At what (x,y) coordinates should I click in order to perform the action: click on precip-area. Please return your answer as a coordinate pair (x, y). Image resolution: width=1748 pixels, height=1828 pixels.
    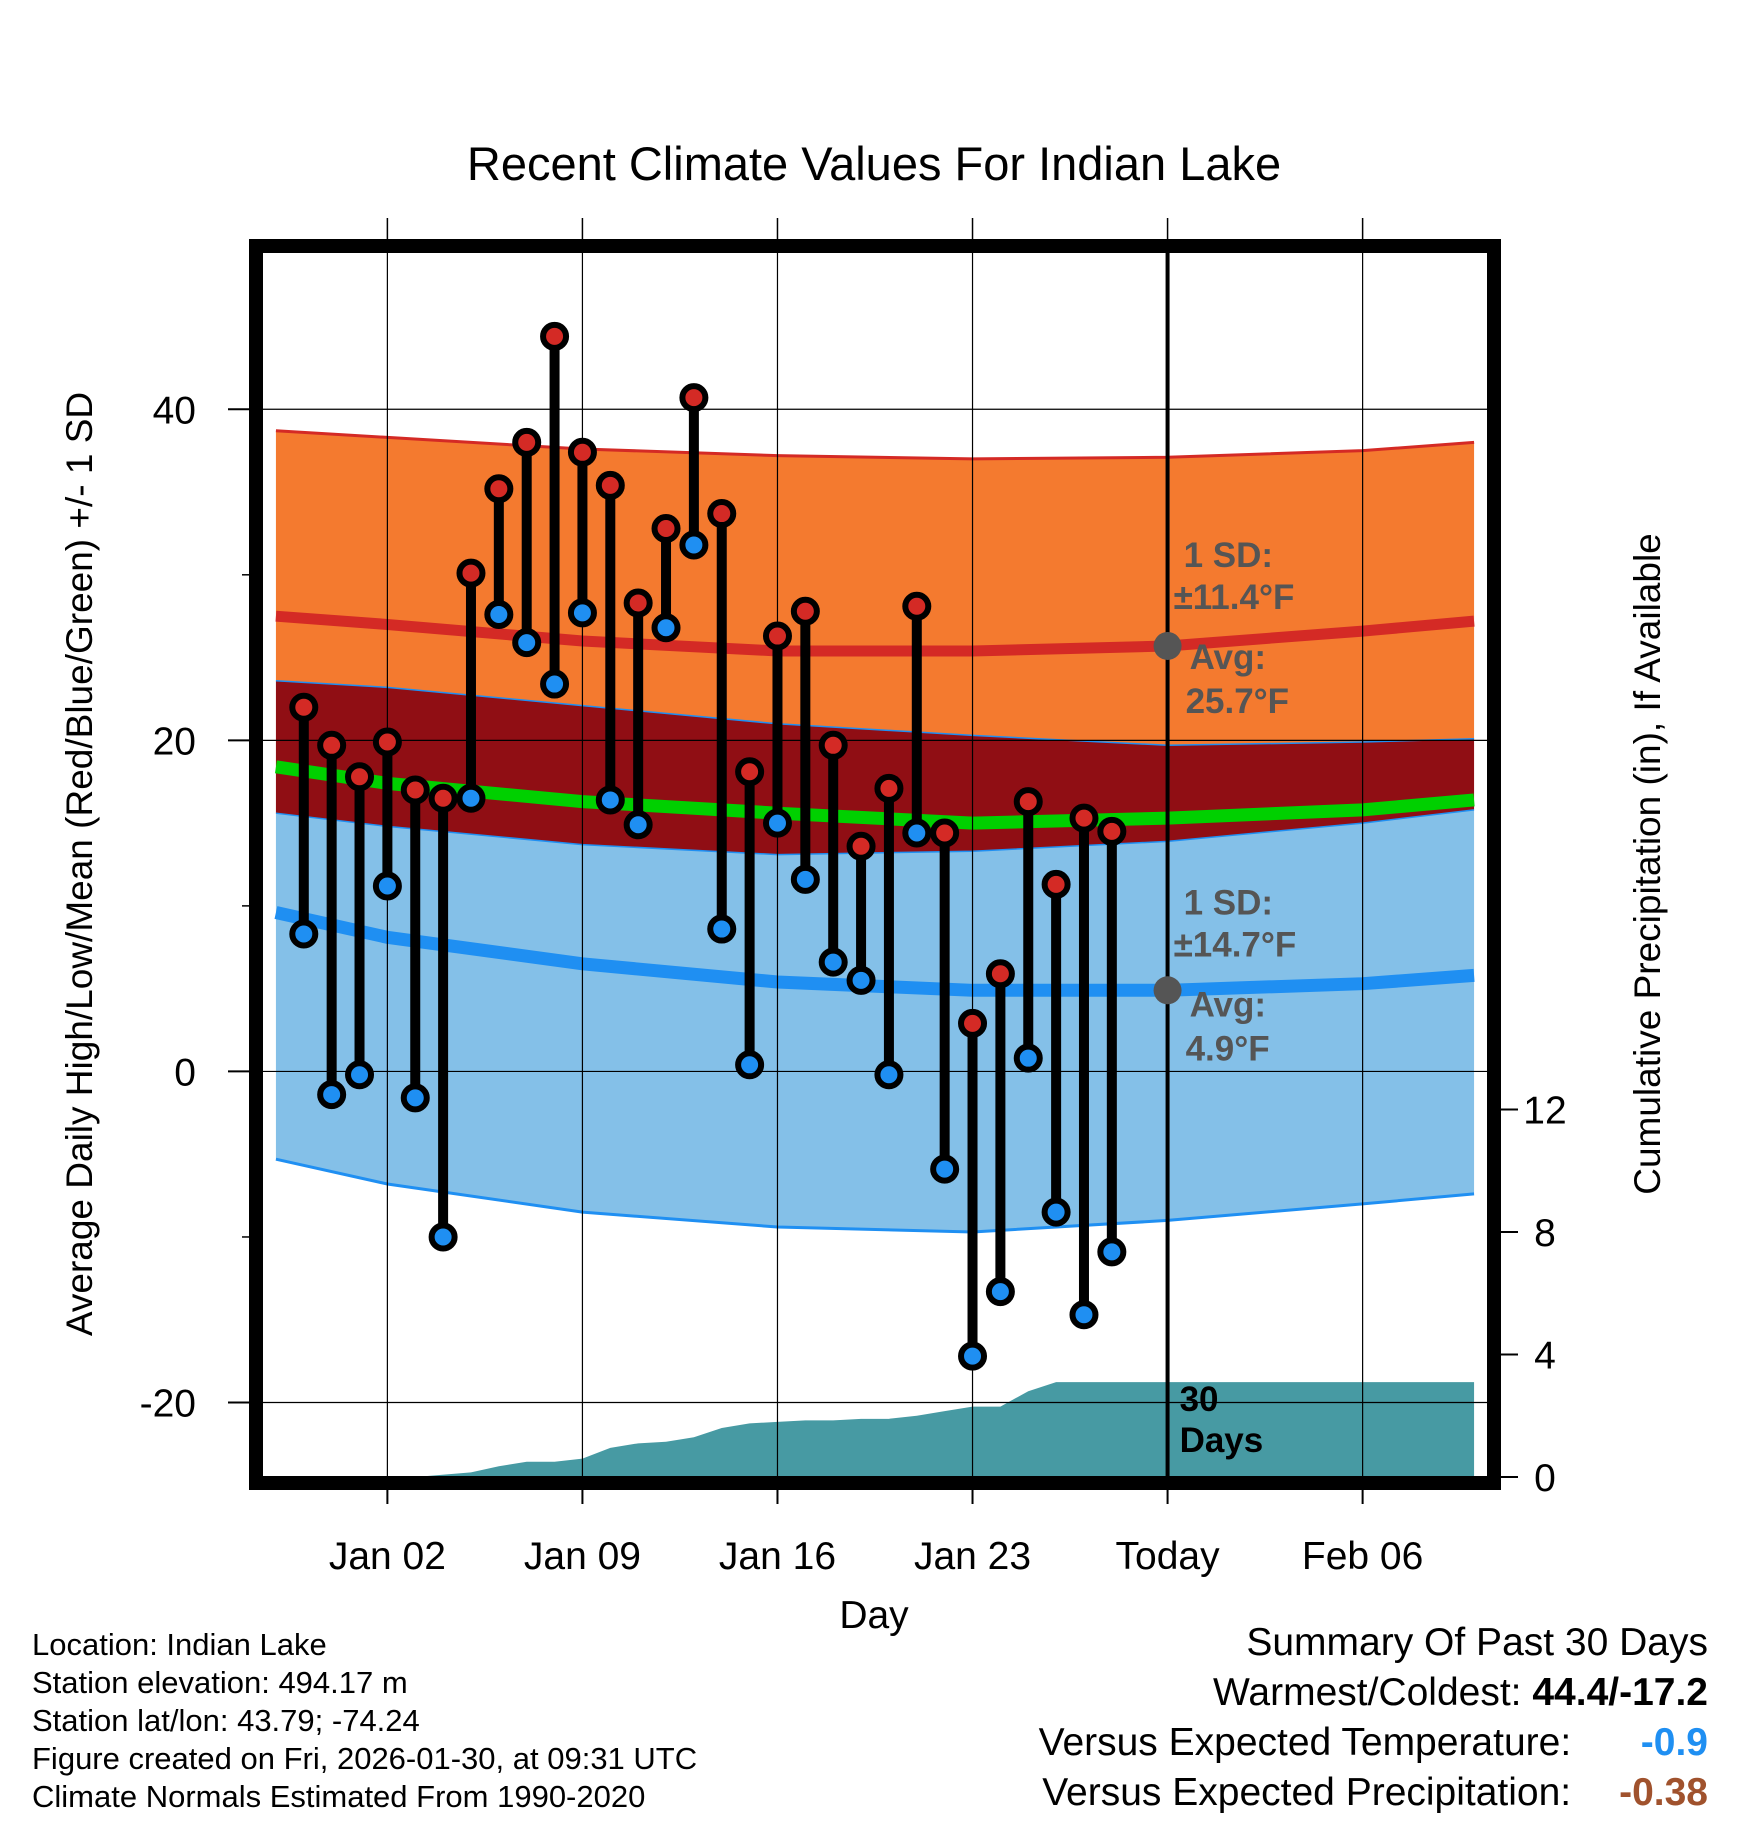
    Looking at the image, I should click on (875, 1429).